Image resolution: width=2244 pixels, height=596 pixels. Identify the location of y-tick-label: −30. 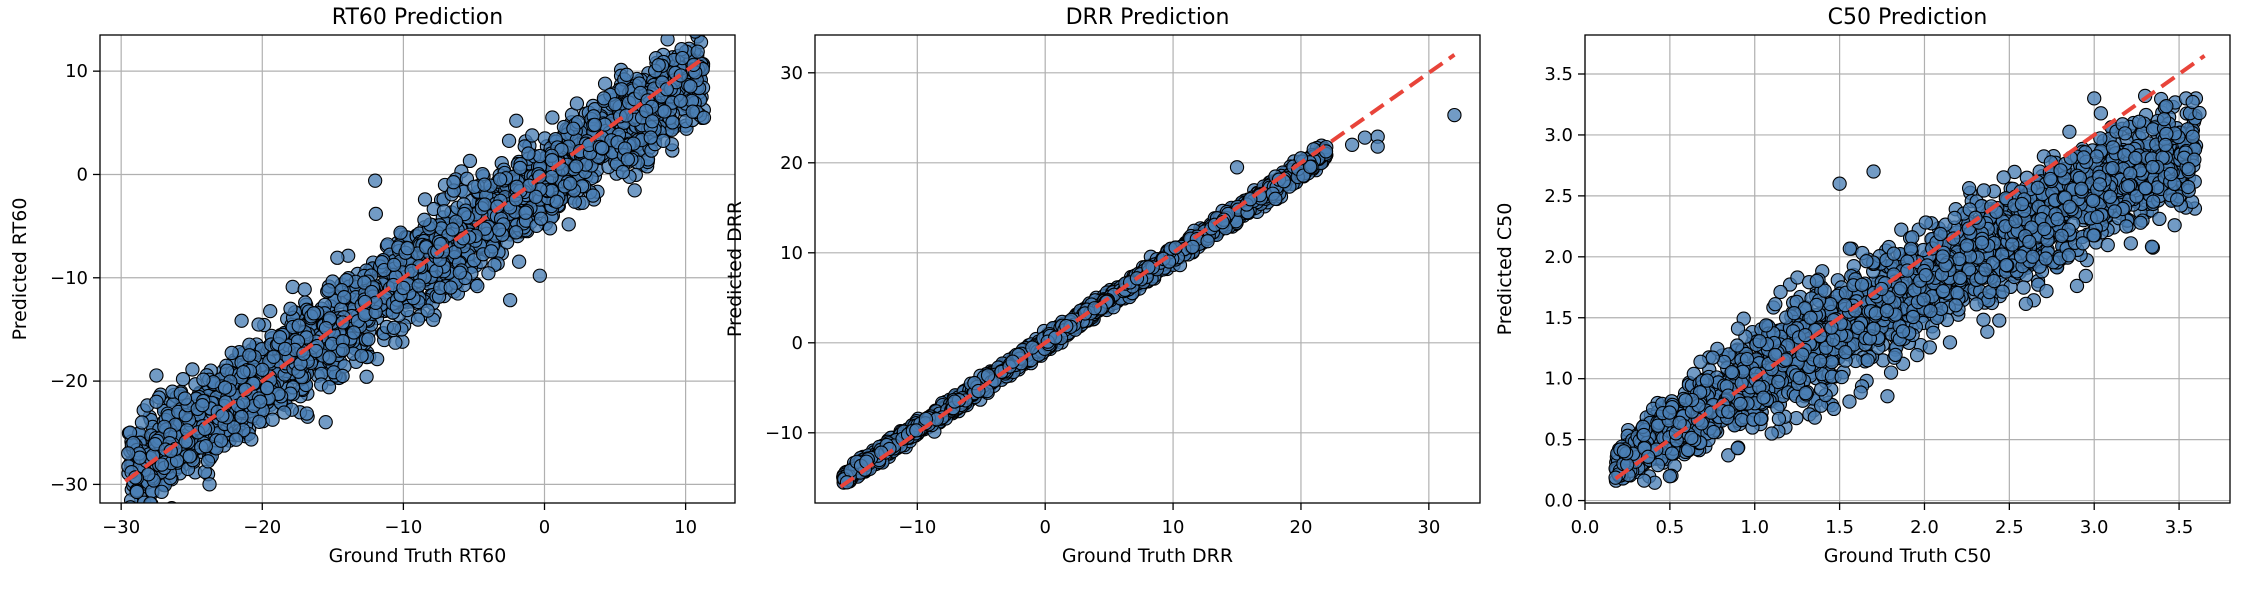
(69, 484).